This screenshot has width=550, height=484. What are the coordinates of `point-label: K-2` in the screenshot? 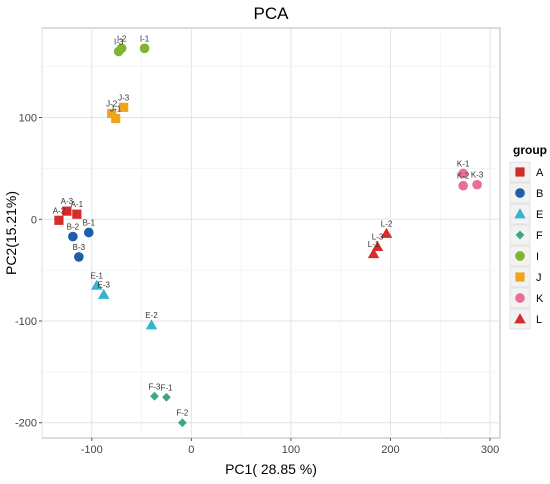 It's located at (463, 176).